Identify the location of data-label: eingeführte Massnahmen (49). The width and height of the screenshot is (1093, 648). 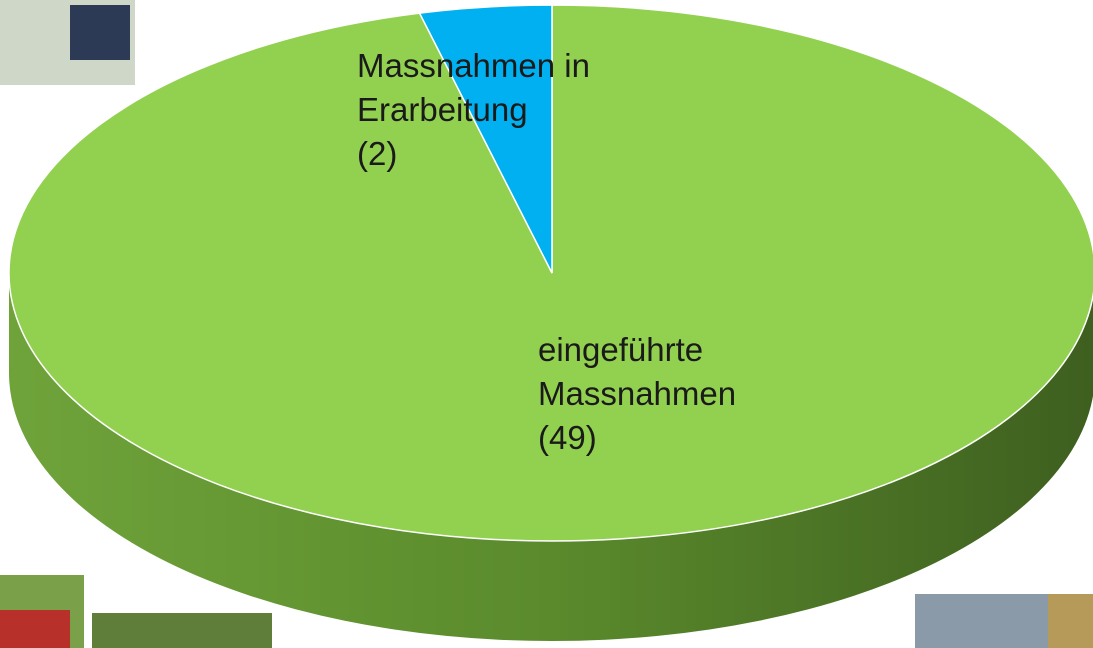
(675, 394).